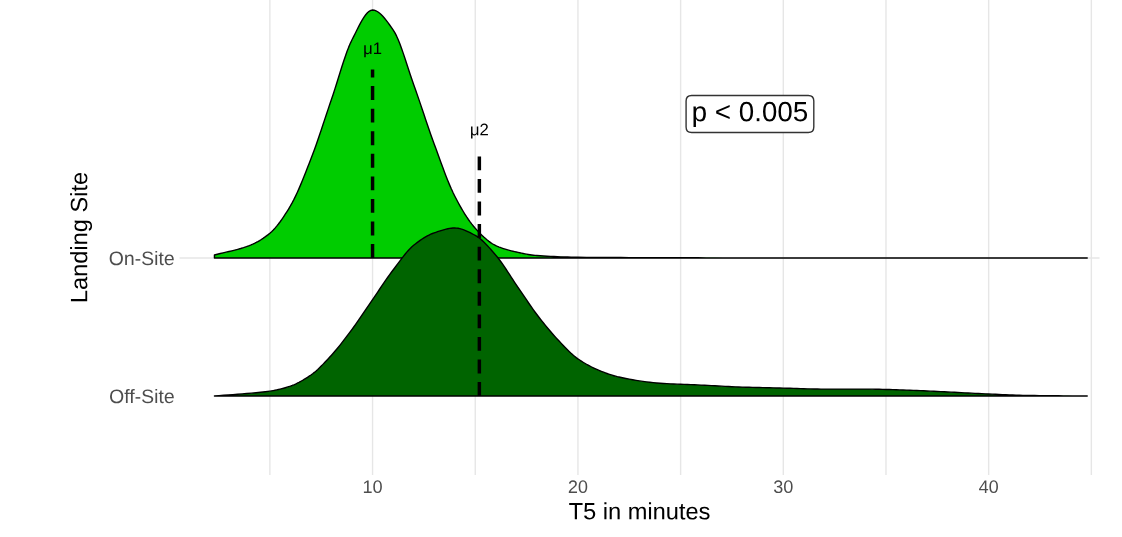  Describe the element at coordinates (81, 237) in the screenshot. I see `y-axis-title: Landing Site` at that location.